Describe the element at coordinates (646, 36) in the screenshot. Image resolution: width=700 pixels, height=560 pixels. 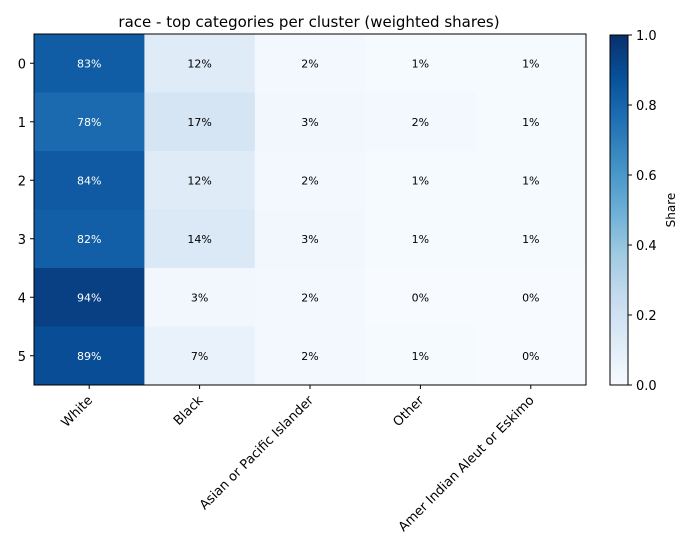
I see `colorbar-tick-label: 1.0` at that location.